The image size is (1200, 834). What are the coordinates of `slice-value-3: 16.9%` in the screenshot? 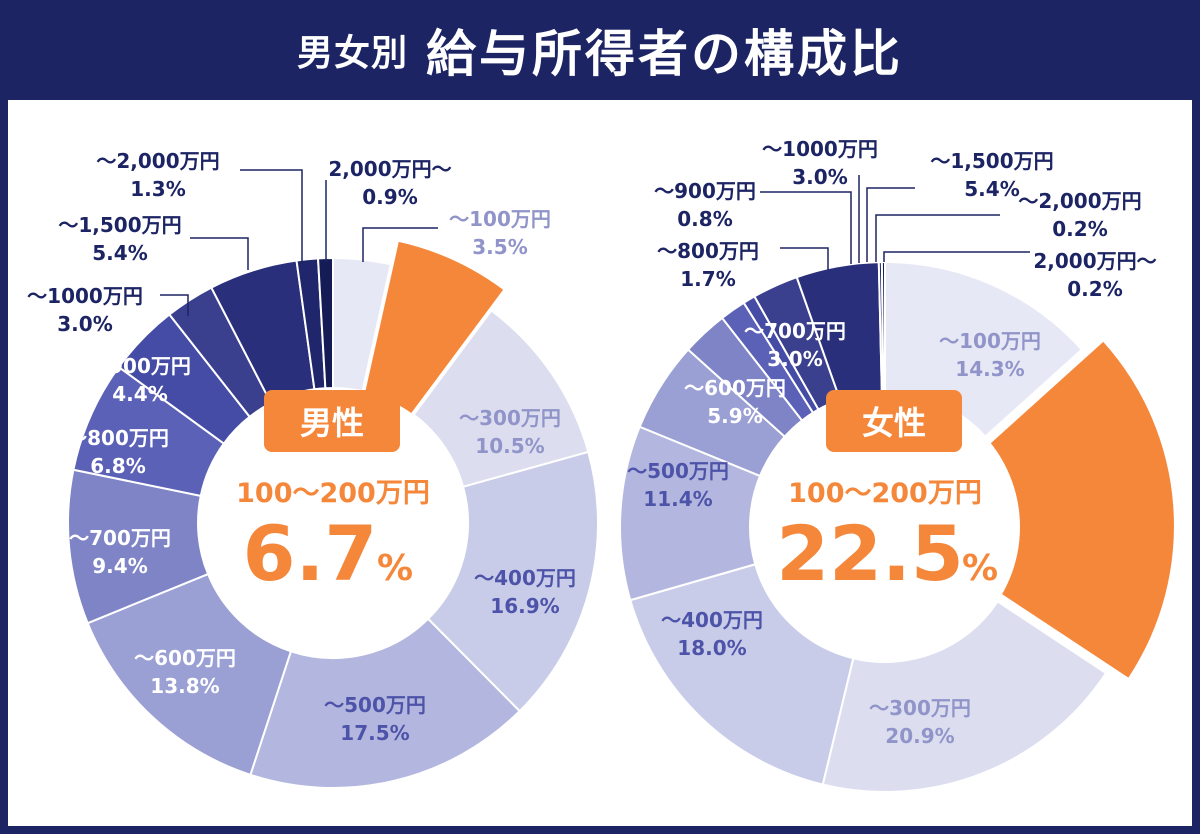 It's located at (524, 606).